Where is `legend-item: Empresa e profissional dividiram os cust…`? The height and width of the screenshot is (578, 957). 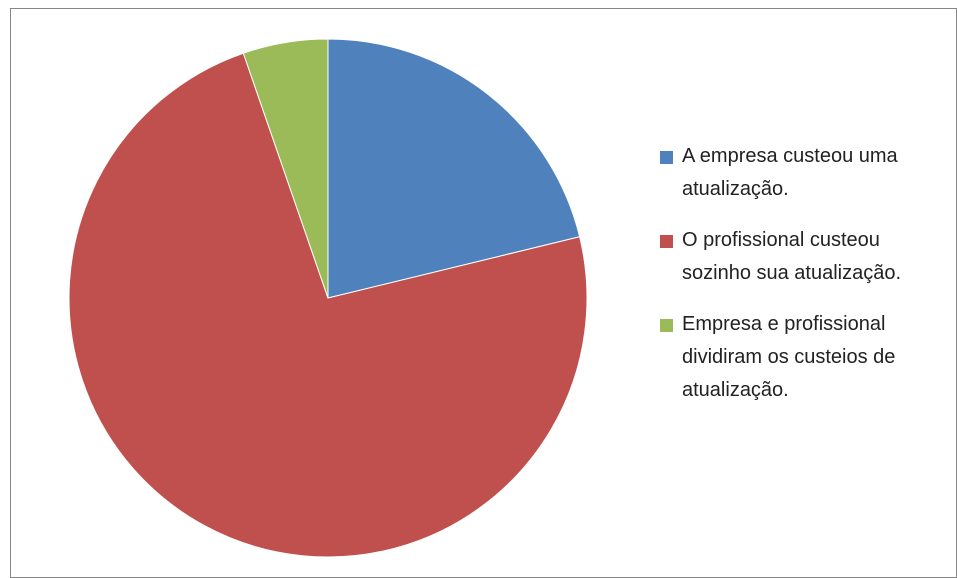
legend-item: Empresa e profissional dividiram os cust… is located at coordinates (805, 357).